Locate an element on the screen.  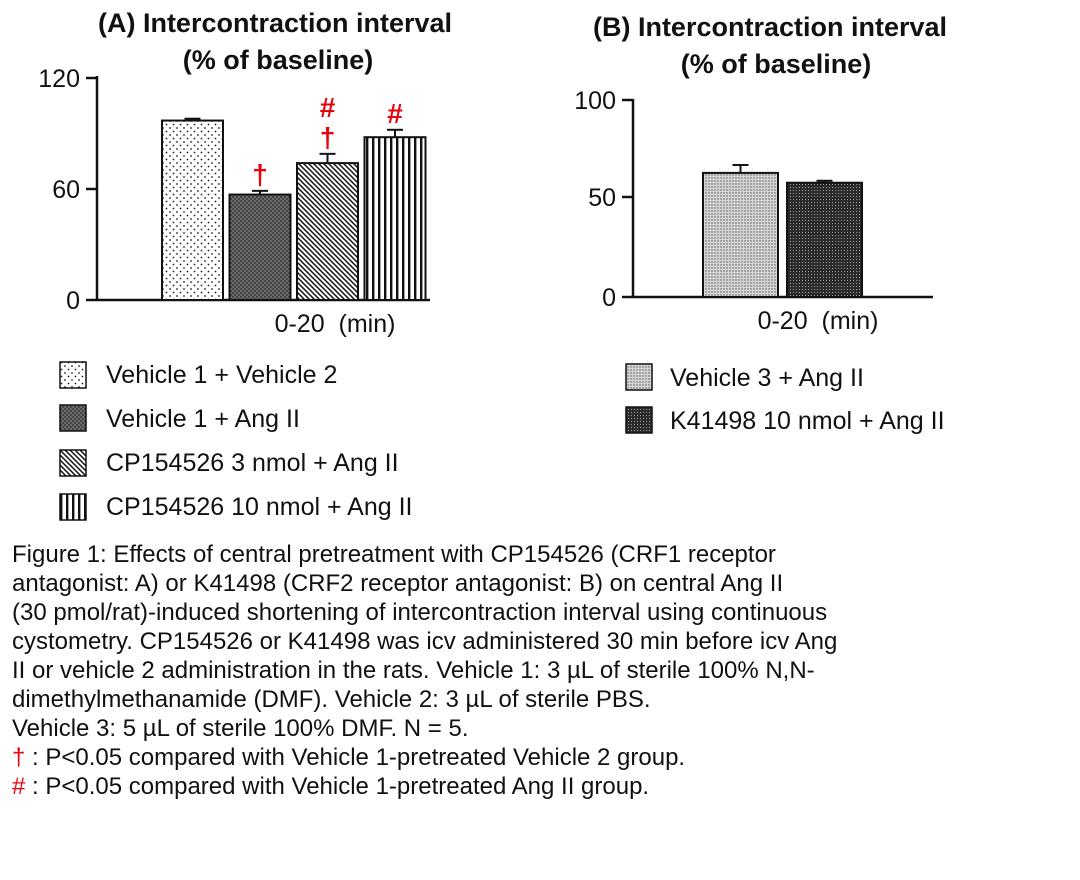
significance-marker-a-3-1: # is located at coordinates (328, 107).